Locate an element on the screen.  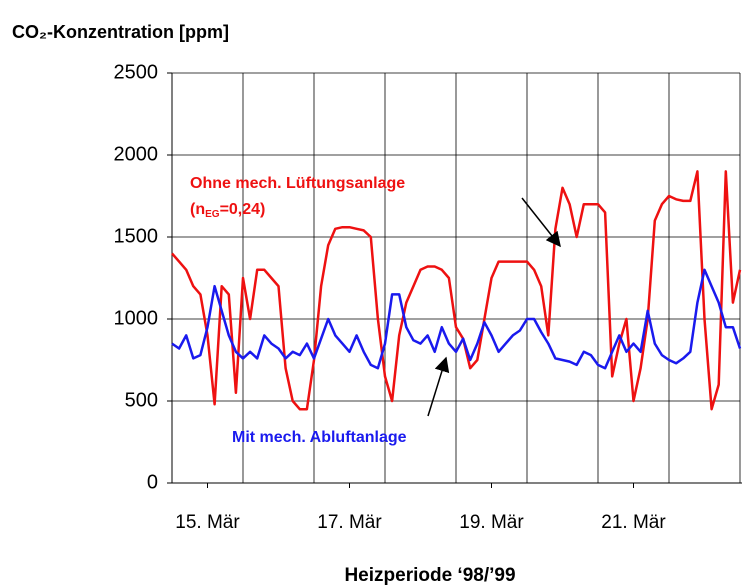
annotation: Ohne mech. Lüftungsanlage is located at coordinates (297, 183).